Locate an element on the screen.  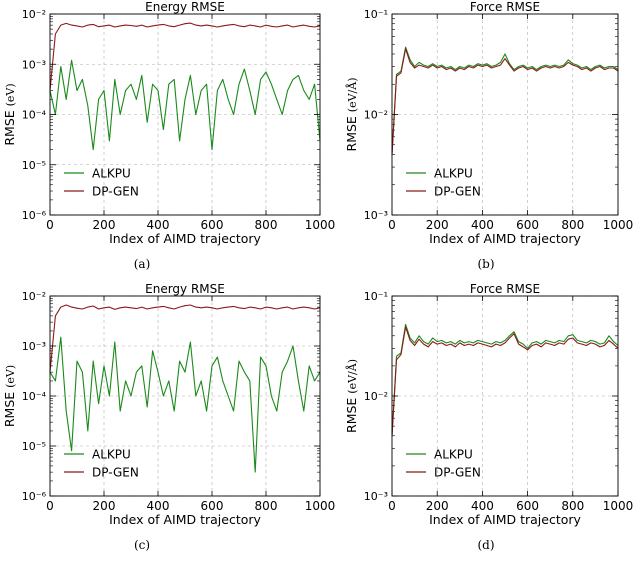
panel-caption: (a) is located at coordinates (142, 264).